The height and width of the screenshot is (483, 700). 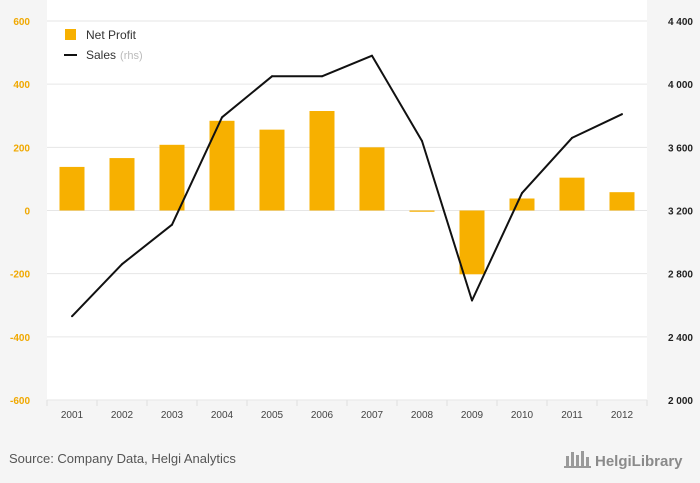 What do you see at coordinates (572, 415) in the screenshot?
I see `x-tick-label: 2011` at bounding box center [572, 415].